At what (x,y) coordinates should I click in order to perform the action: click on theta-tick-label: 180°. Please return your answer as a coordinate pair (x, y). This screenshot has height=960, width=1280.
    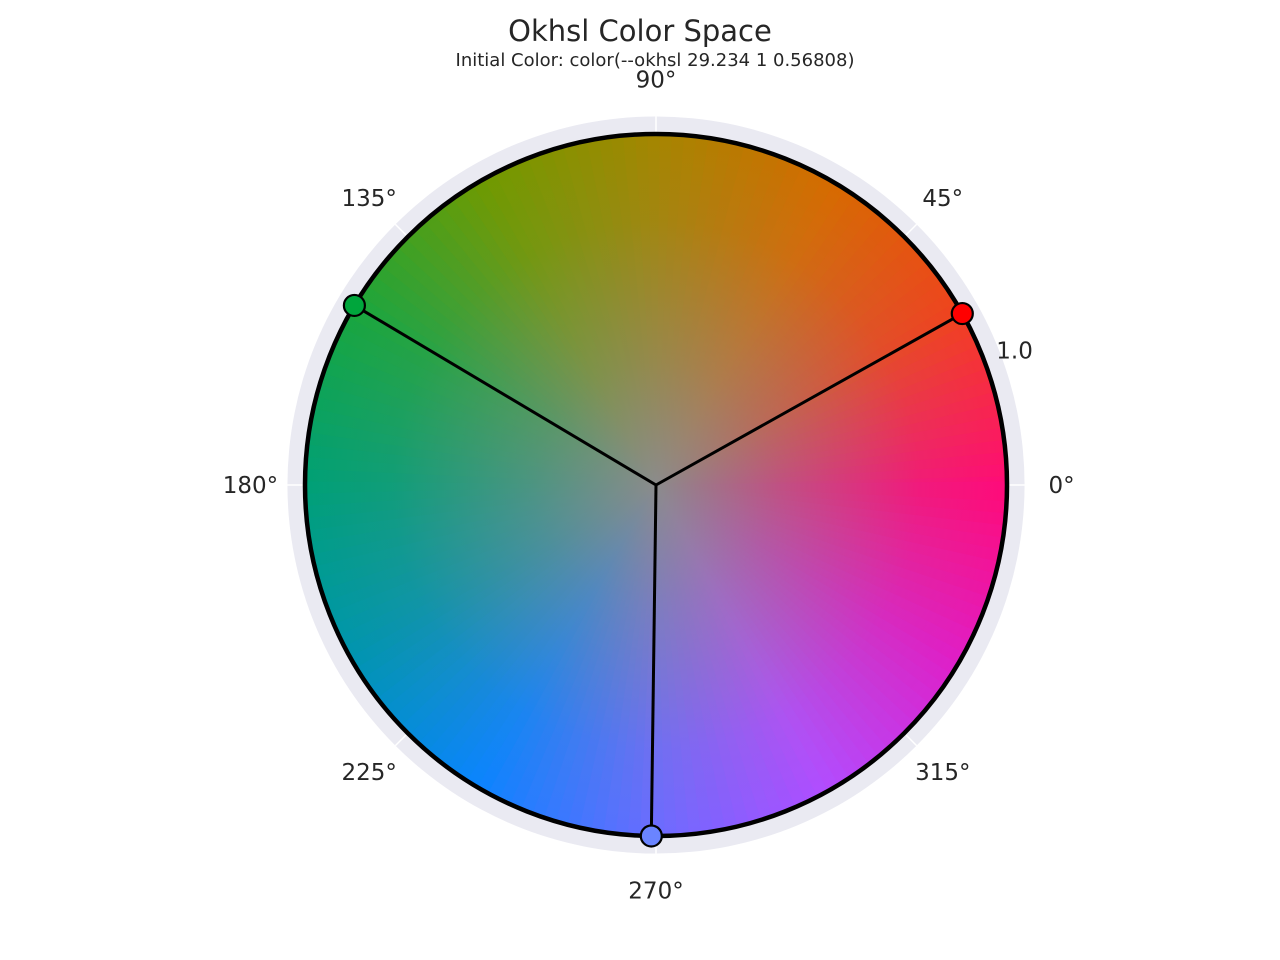
    Looking at the image, I should click on (250, 486).